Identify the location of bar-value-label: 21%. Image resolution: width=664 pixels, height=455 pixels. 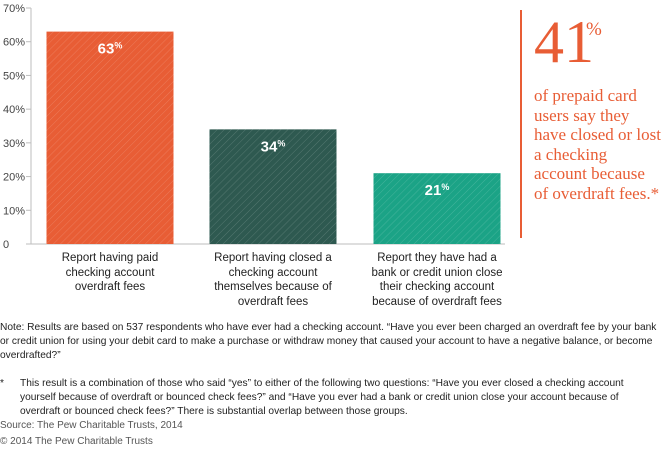
(437, 190).